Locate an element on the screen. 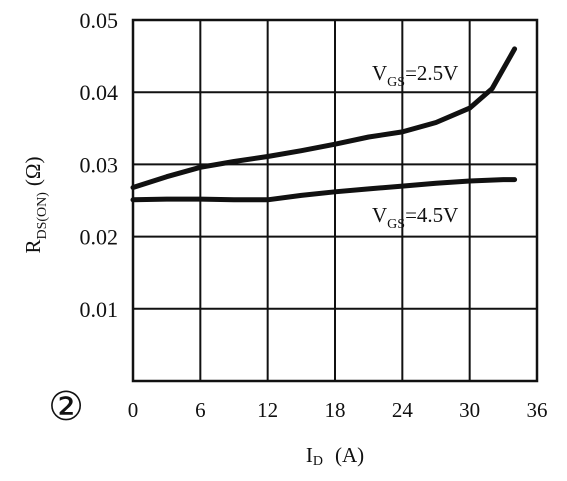 This screenshot has width=567, height=481. y-tick-label: 0.01 is located at coordinates (99, 309).